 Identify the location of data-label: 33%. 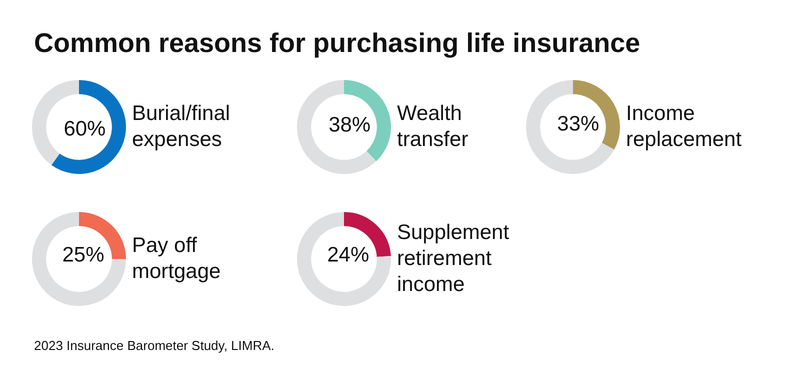
(578, 124).